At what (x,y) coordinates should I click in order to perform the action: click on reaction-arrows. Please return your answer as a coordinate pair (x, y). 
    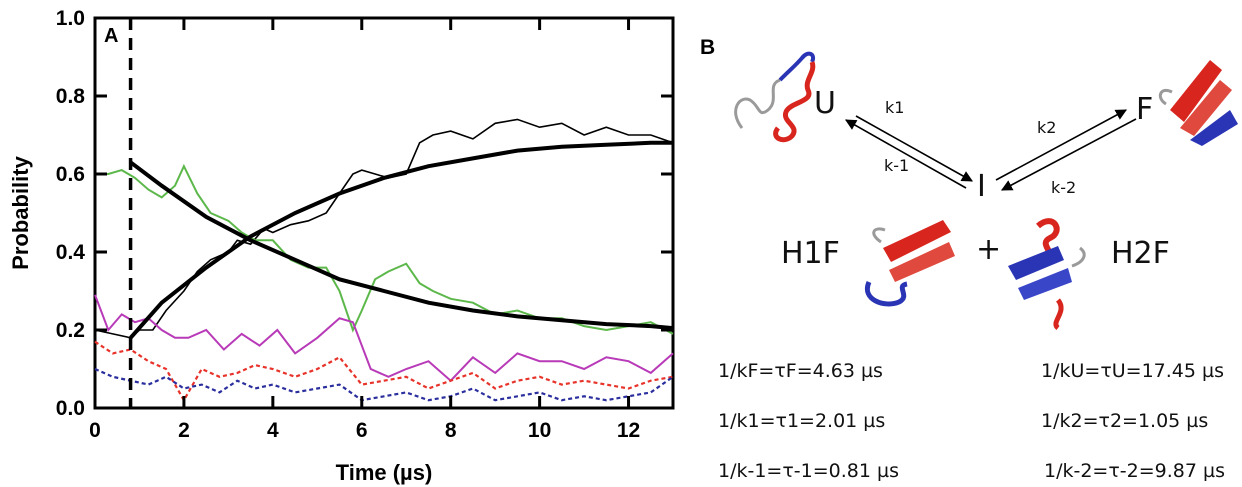
    Looking at the image, I should click on (991, 150).